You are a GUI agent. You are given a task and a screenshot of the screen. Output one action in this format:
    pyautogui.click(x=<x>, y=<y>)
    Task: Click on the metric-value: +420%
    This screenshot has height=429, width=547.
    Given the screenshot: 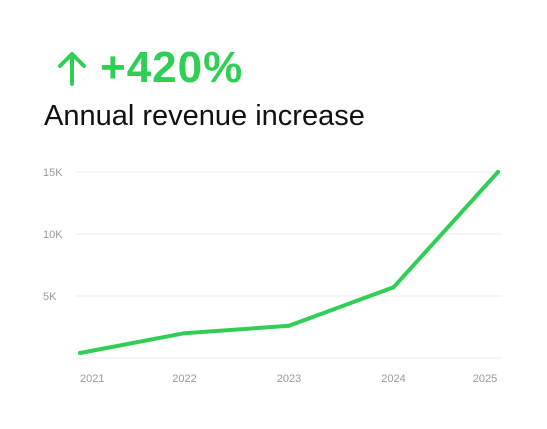 What is the action you would take?
    pyautogui.click(x=172, y=67)
    